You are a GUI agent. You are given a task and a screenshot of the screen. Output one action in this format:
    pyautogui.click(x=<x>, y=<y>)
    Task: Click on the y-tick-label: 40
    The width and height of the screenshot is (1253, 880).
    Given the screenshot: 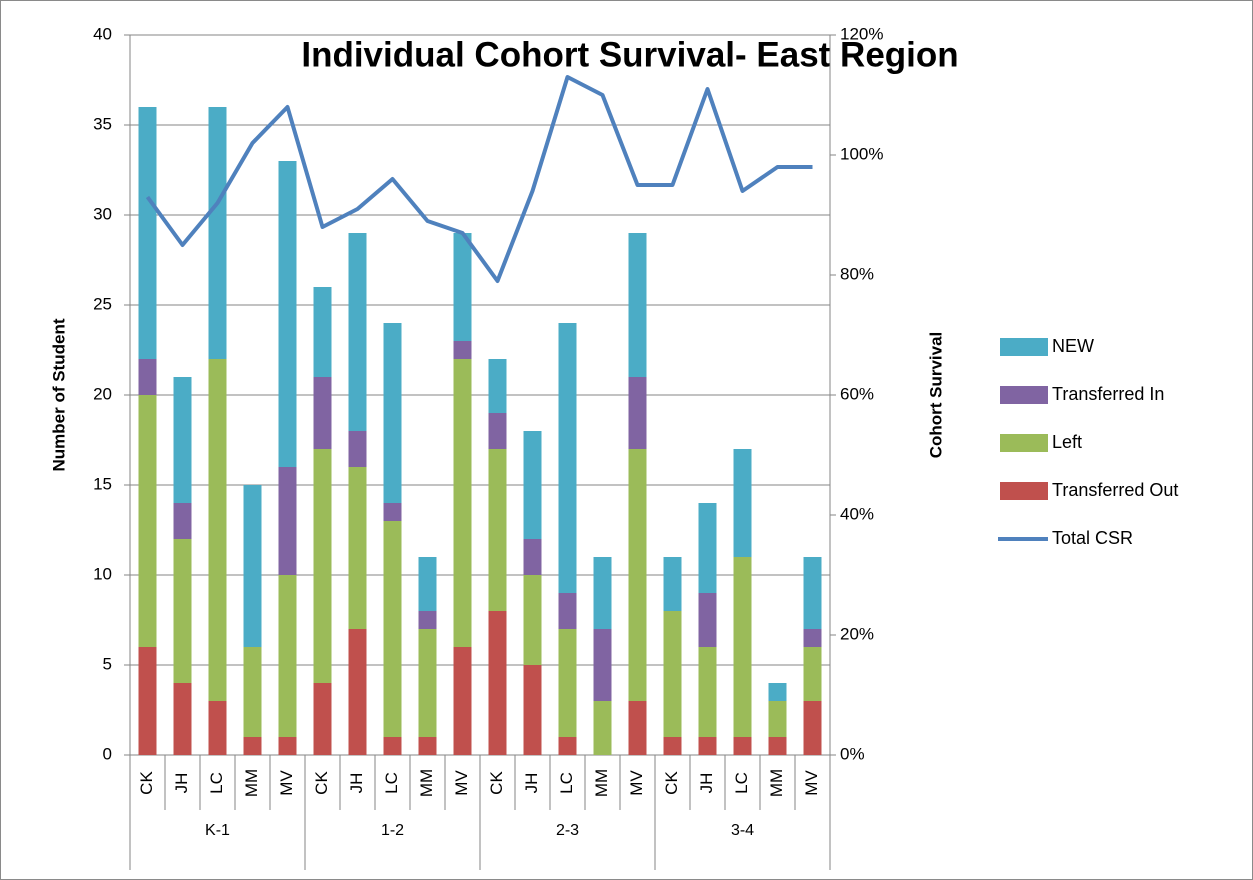 What is the action you would take?
    pyautogui.click(x=102, y=33)
    